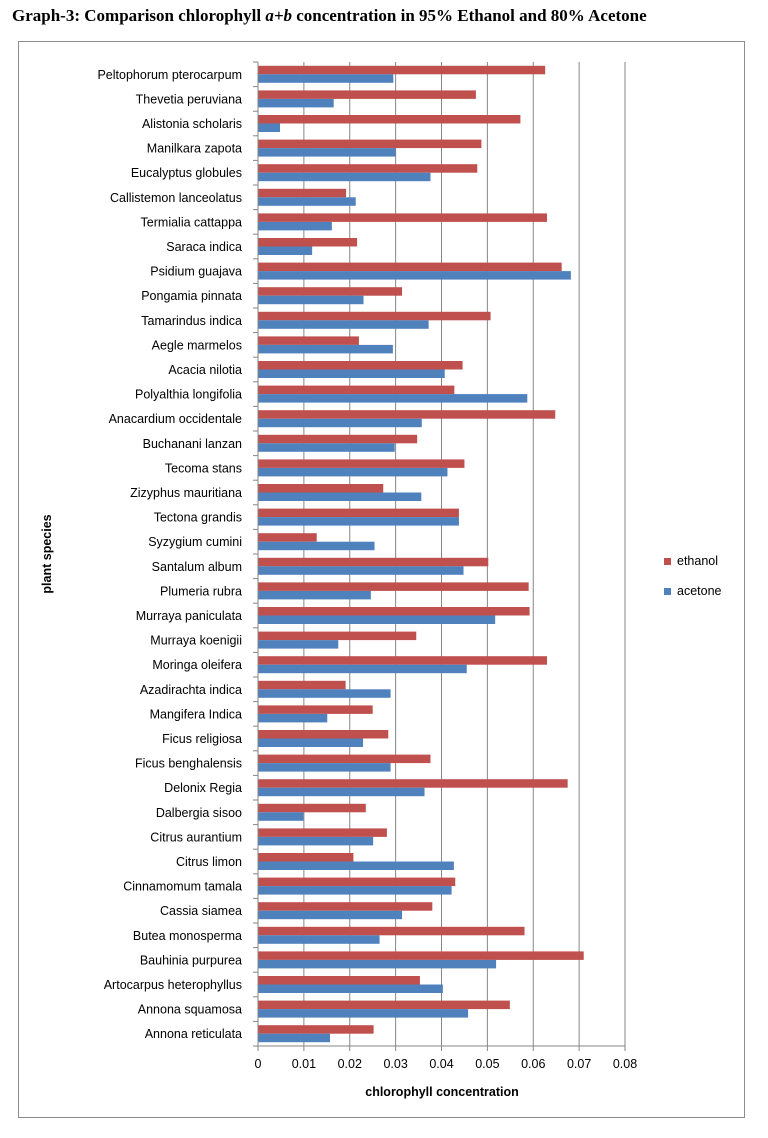  I want to click on category-label-3: Manilkara zapota, so click(194, 149).